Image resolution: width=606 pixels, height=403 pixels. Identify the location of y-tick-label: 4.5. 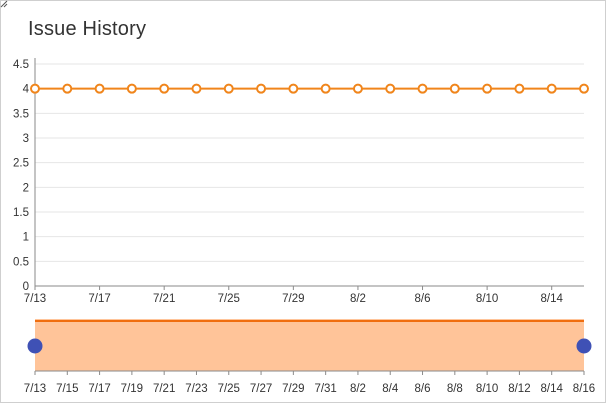
(21, 65).